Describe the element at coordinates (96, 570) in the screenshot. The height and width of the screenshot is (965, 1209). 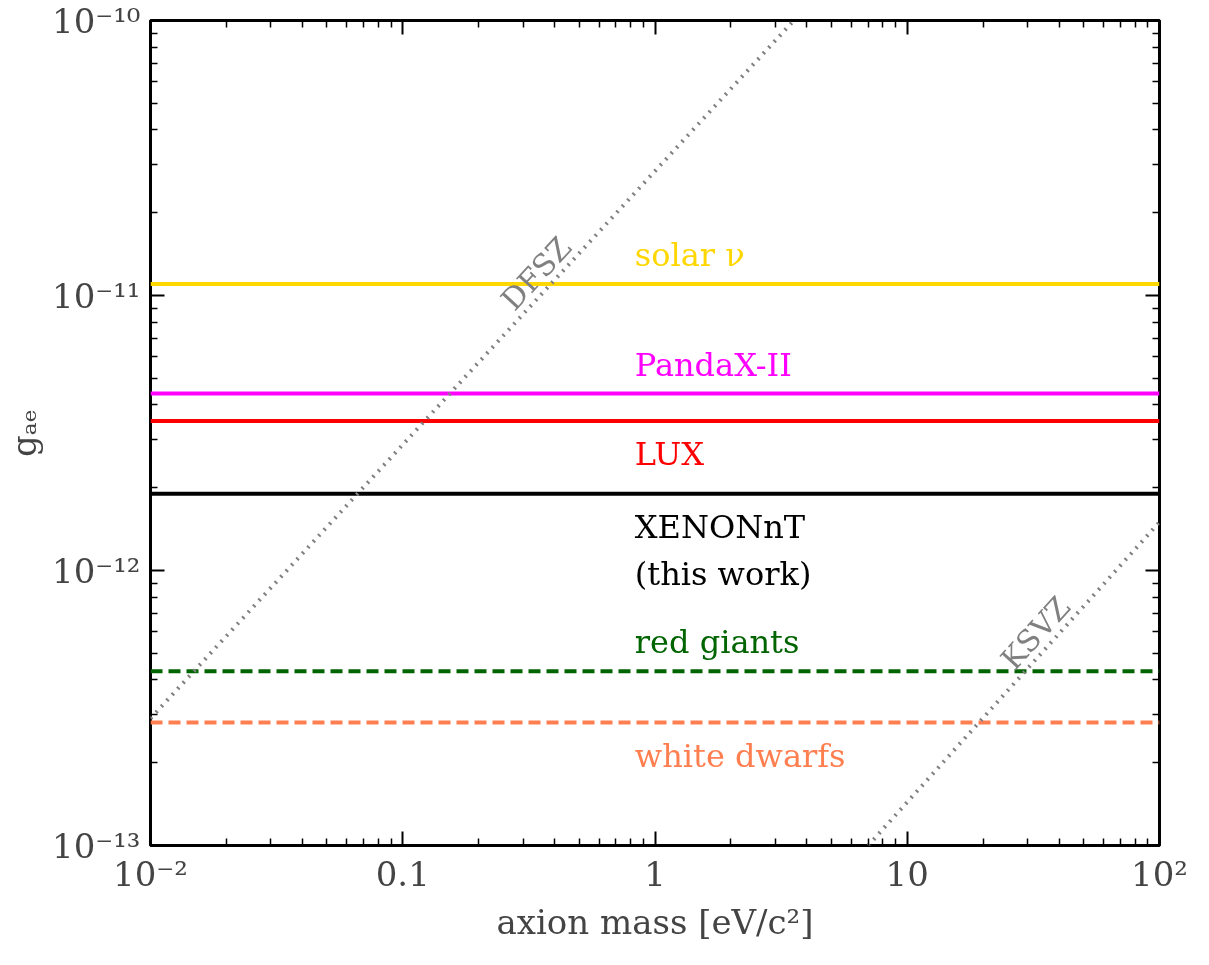
I see `y-tick-label: 10⁻¹²` at that location.